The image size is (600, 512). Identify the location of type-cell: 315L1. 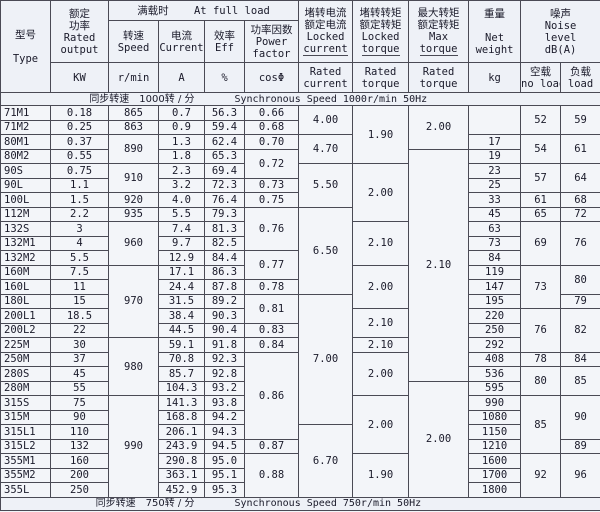
(25, 432).